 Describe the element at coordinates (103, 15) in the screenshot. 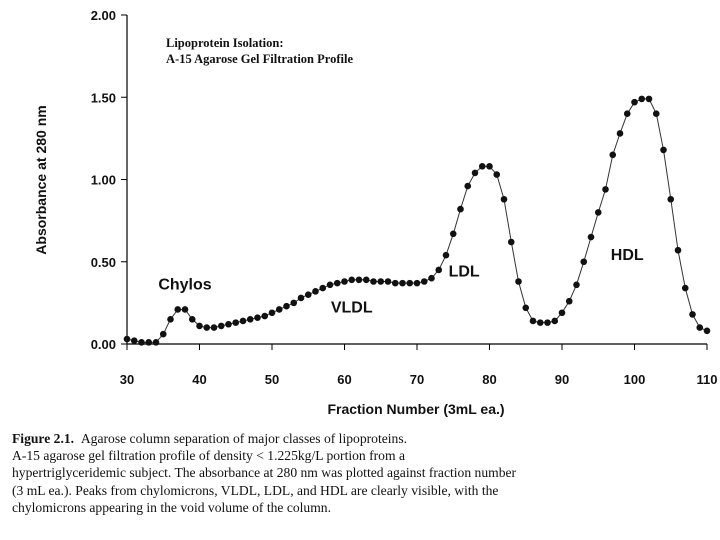

I see `y-tick-label: 2.00` at that location.